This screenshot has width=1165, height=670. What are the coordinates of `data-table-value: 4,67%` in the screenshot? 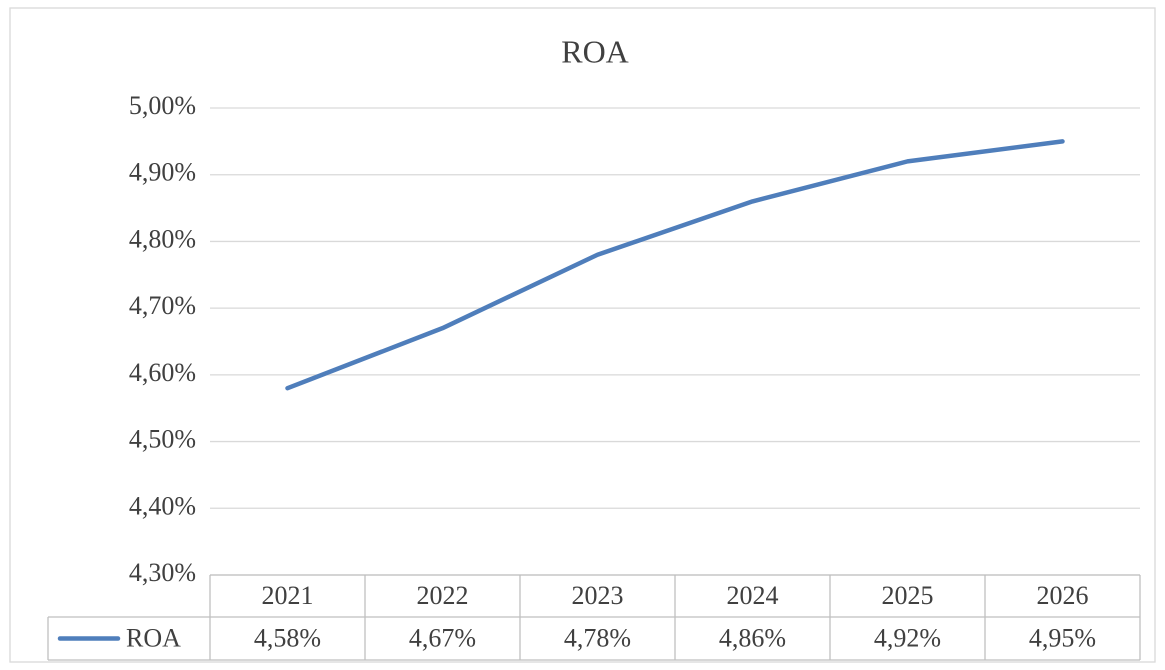 It's located at (442, 637).